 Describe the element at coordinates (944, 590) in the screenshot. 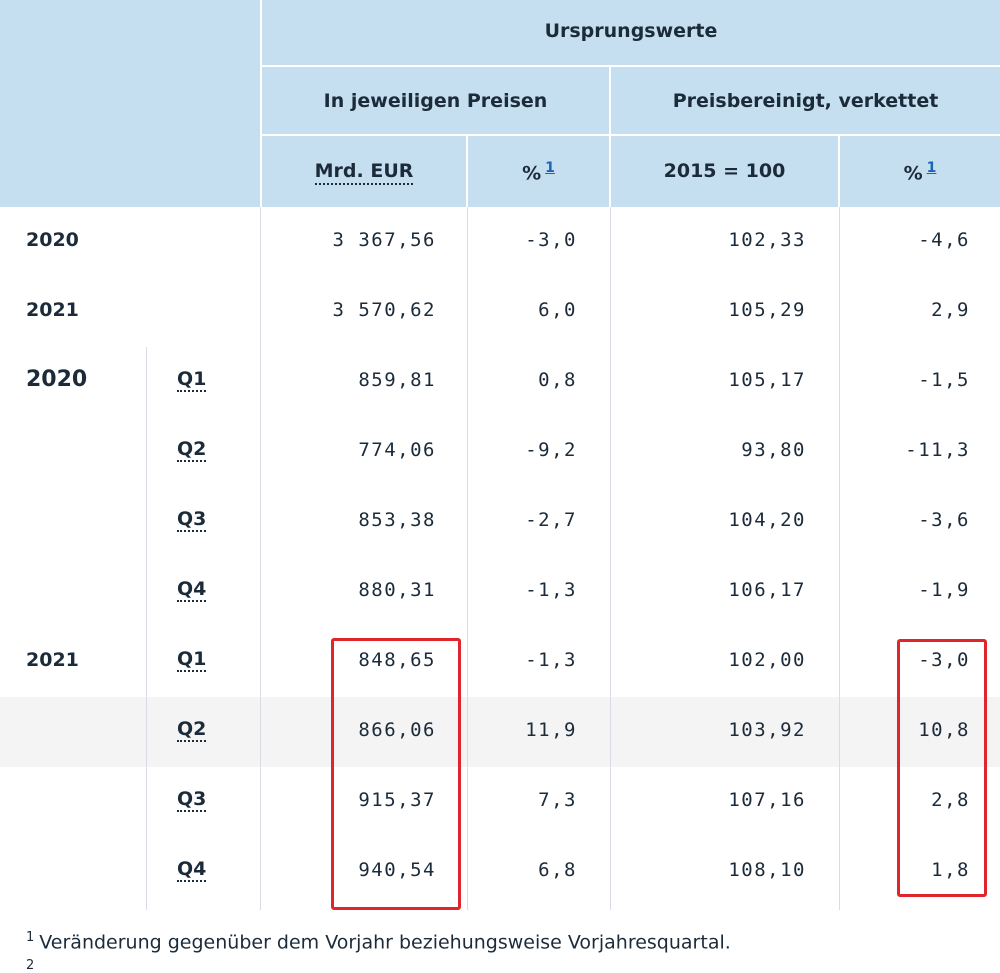

I see `cell-pct2: -1,9` at that location.